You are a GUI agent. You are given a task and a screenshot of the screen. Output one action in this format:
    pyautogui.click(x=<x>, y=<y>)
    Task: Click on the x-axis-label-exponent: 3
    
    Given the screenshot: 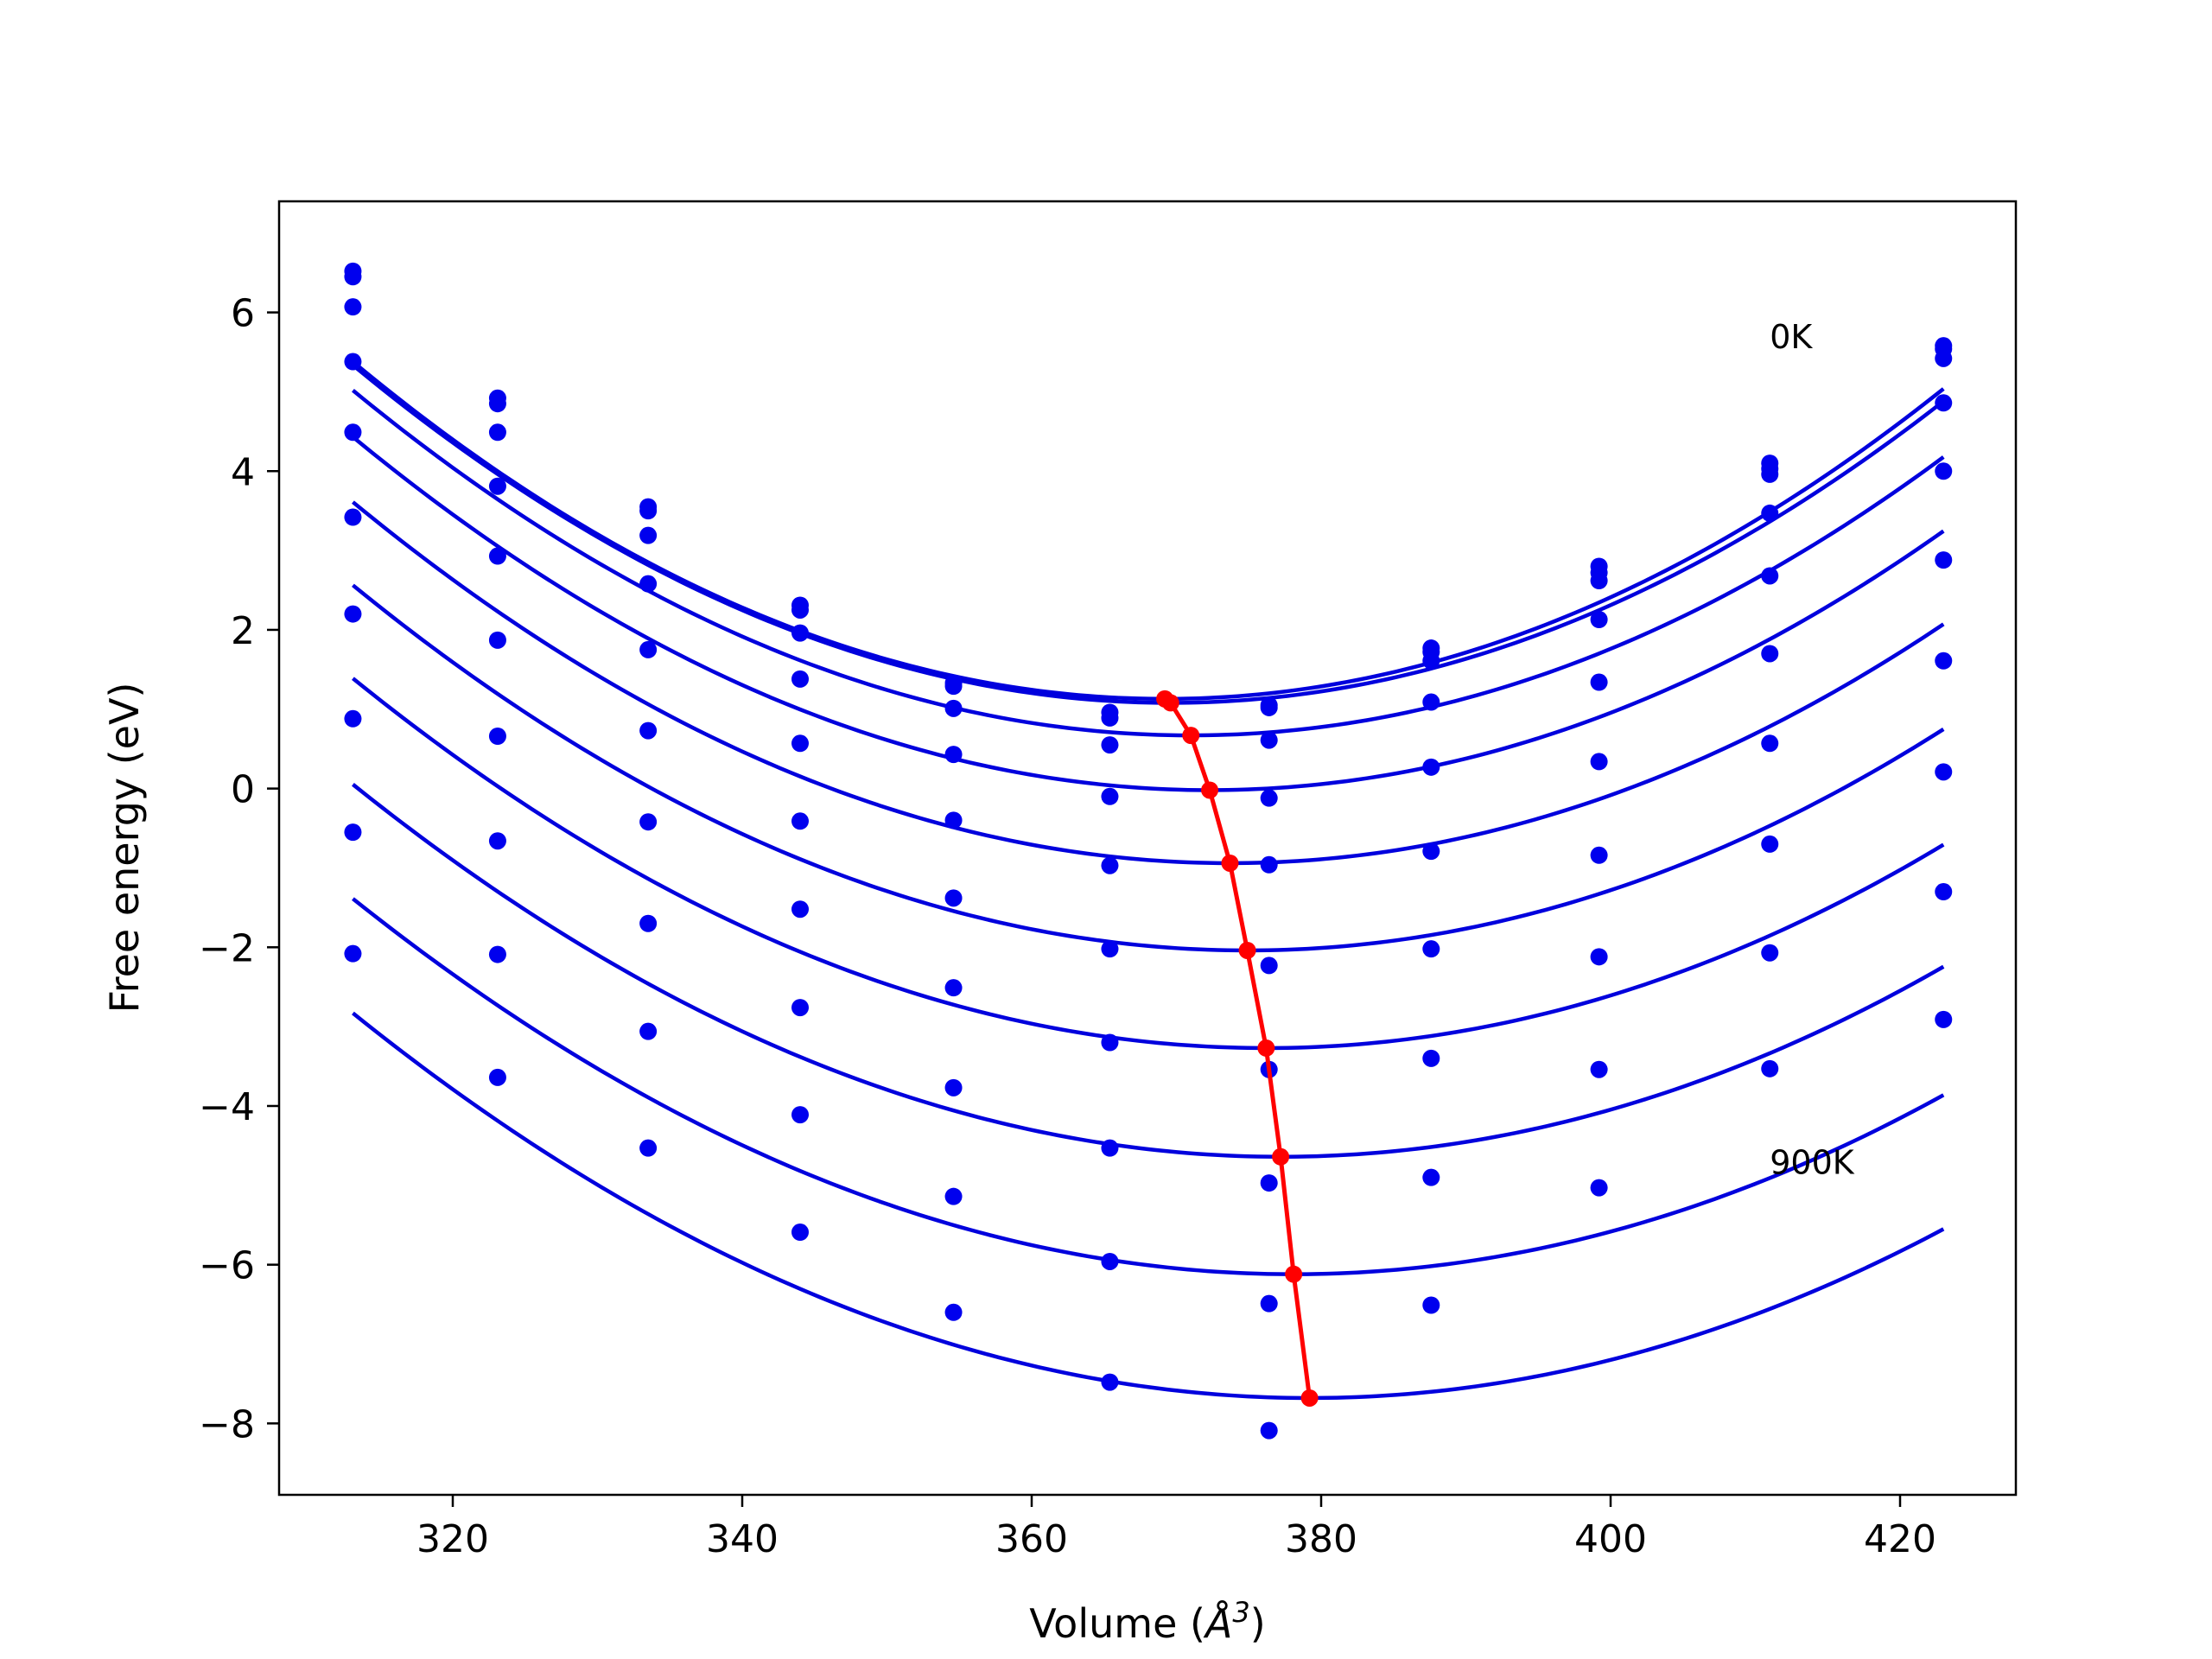 What is the action you would take?
    pyautogui.click(x=1240, y=1612)
    